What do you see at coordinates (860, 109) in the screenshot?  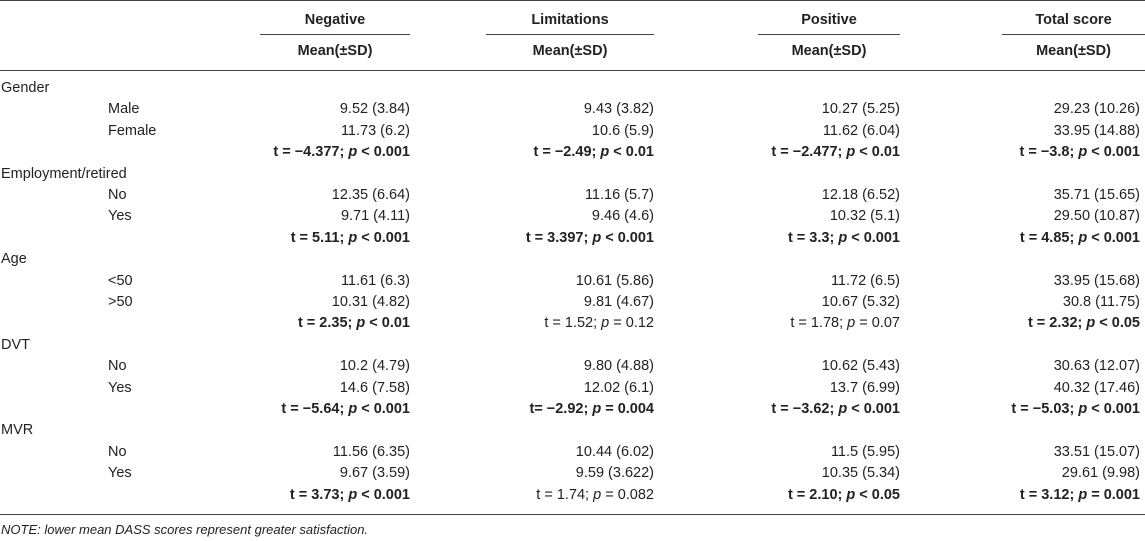 I see `table-cell: 10.27 (5.25)` at bounding box center [860, 109].